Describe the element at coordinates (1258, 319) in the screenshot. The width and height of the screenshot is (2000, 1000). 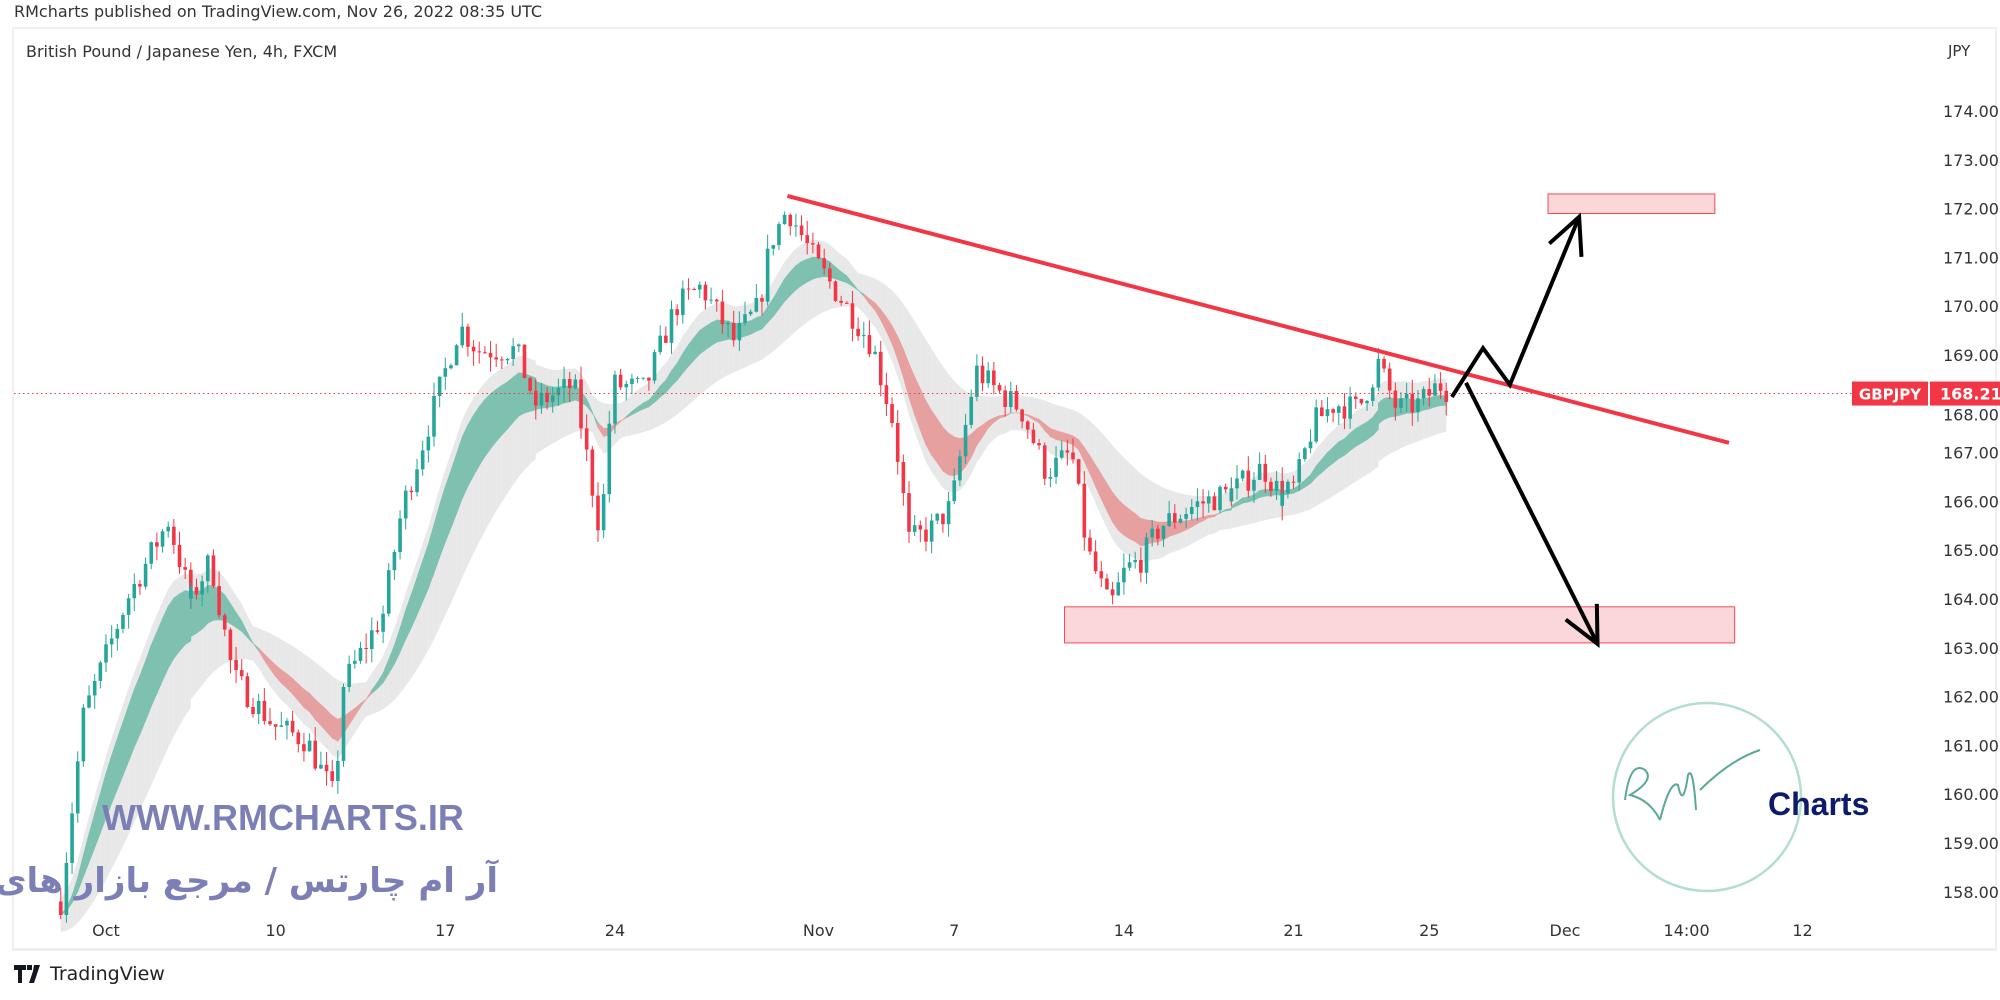
I see `descending-trendline` at that location.